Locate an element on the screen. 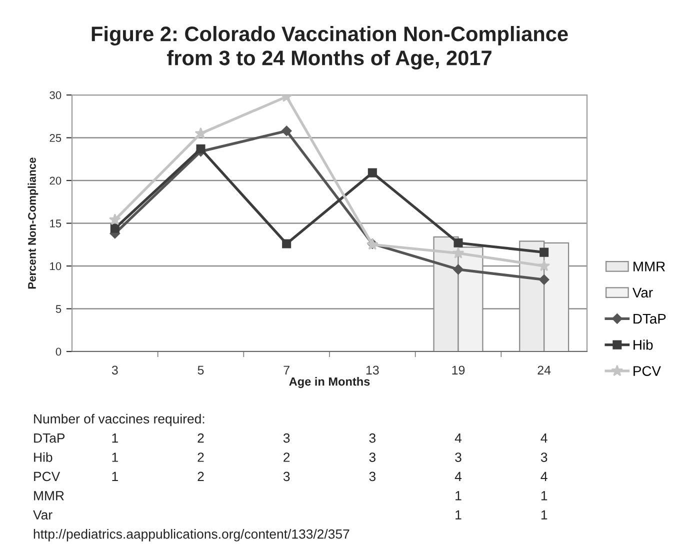  x-axis-title: Age in Months is located at coordinates (329, 382).